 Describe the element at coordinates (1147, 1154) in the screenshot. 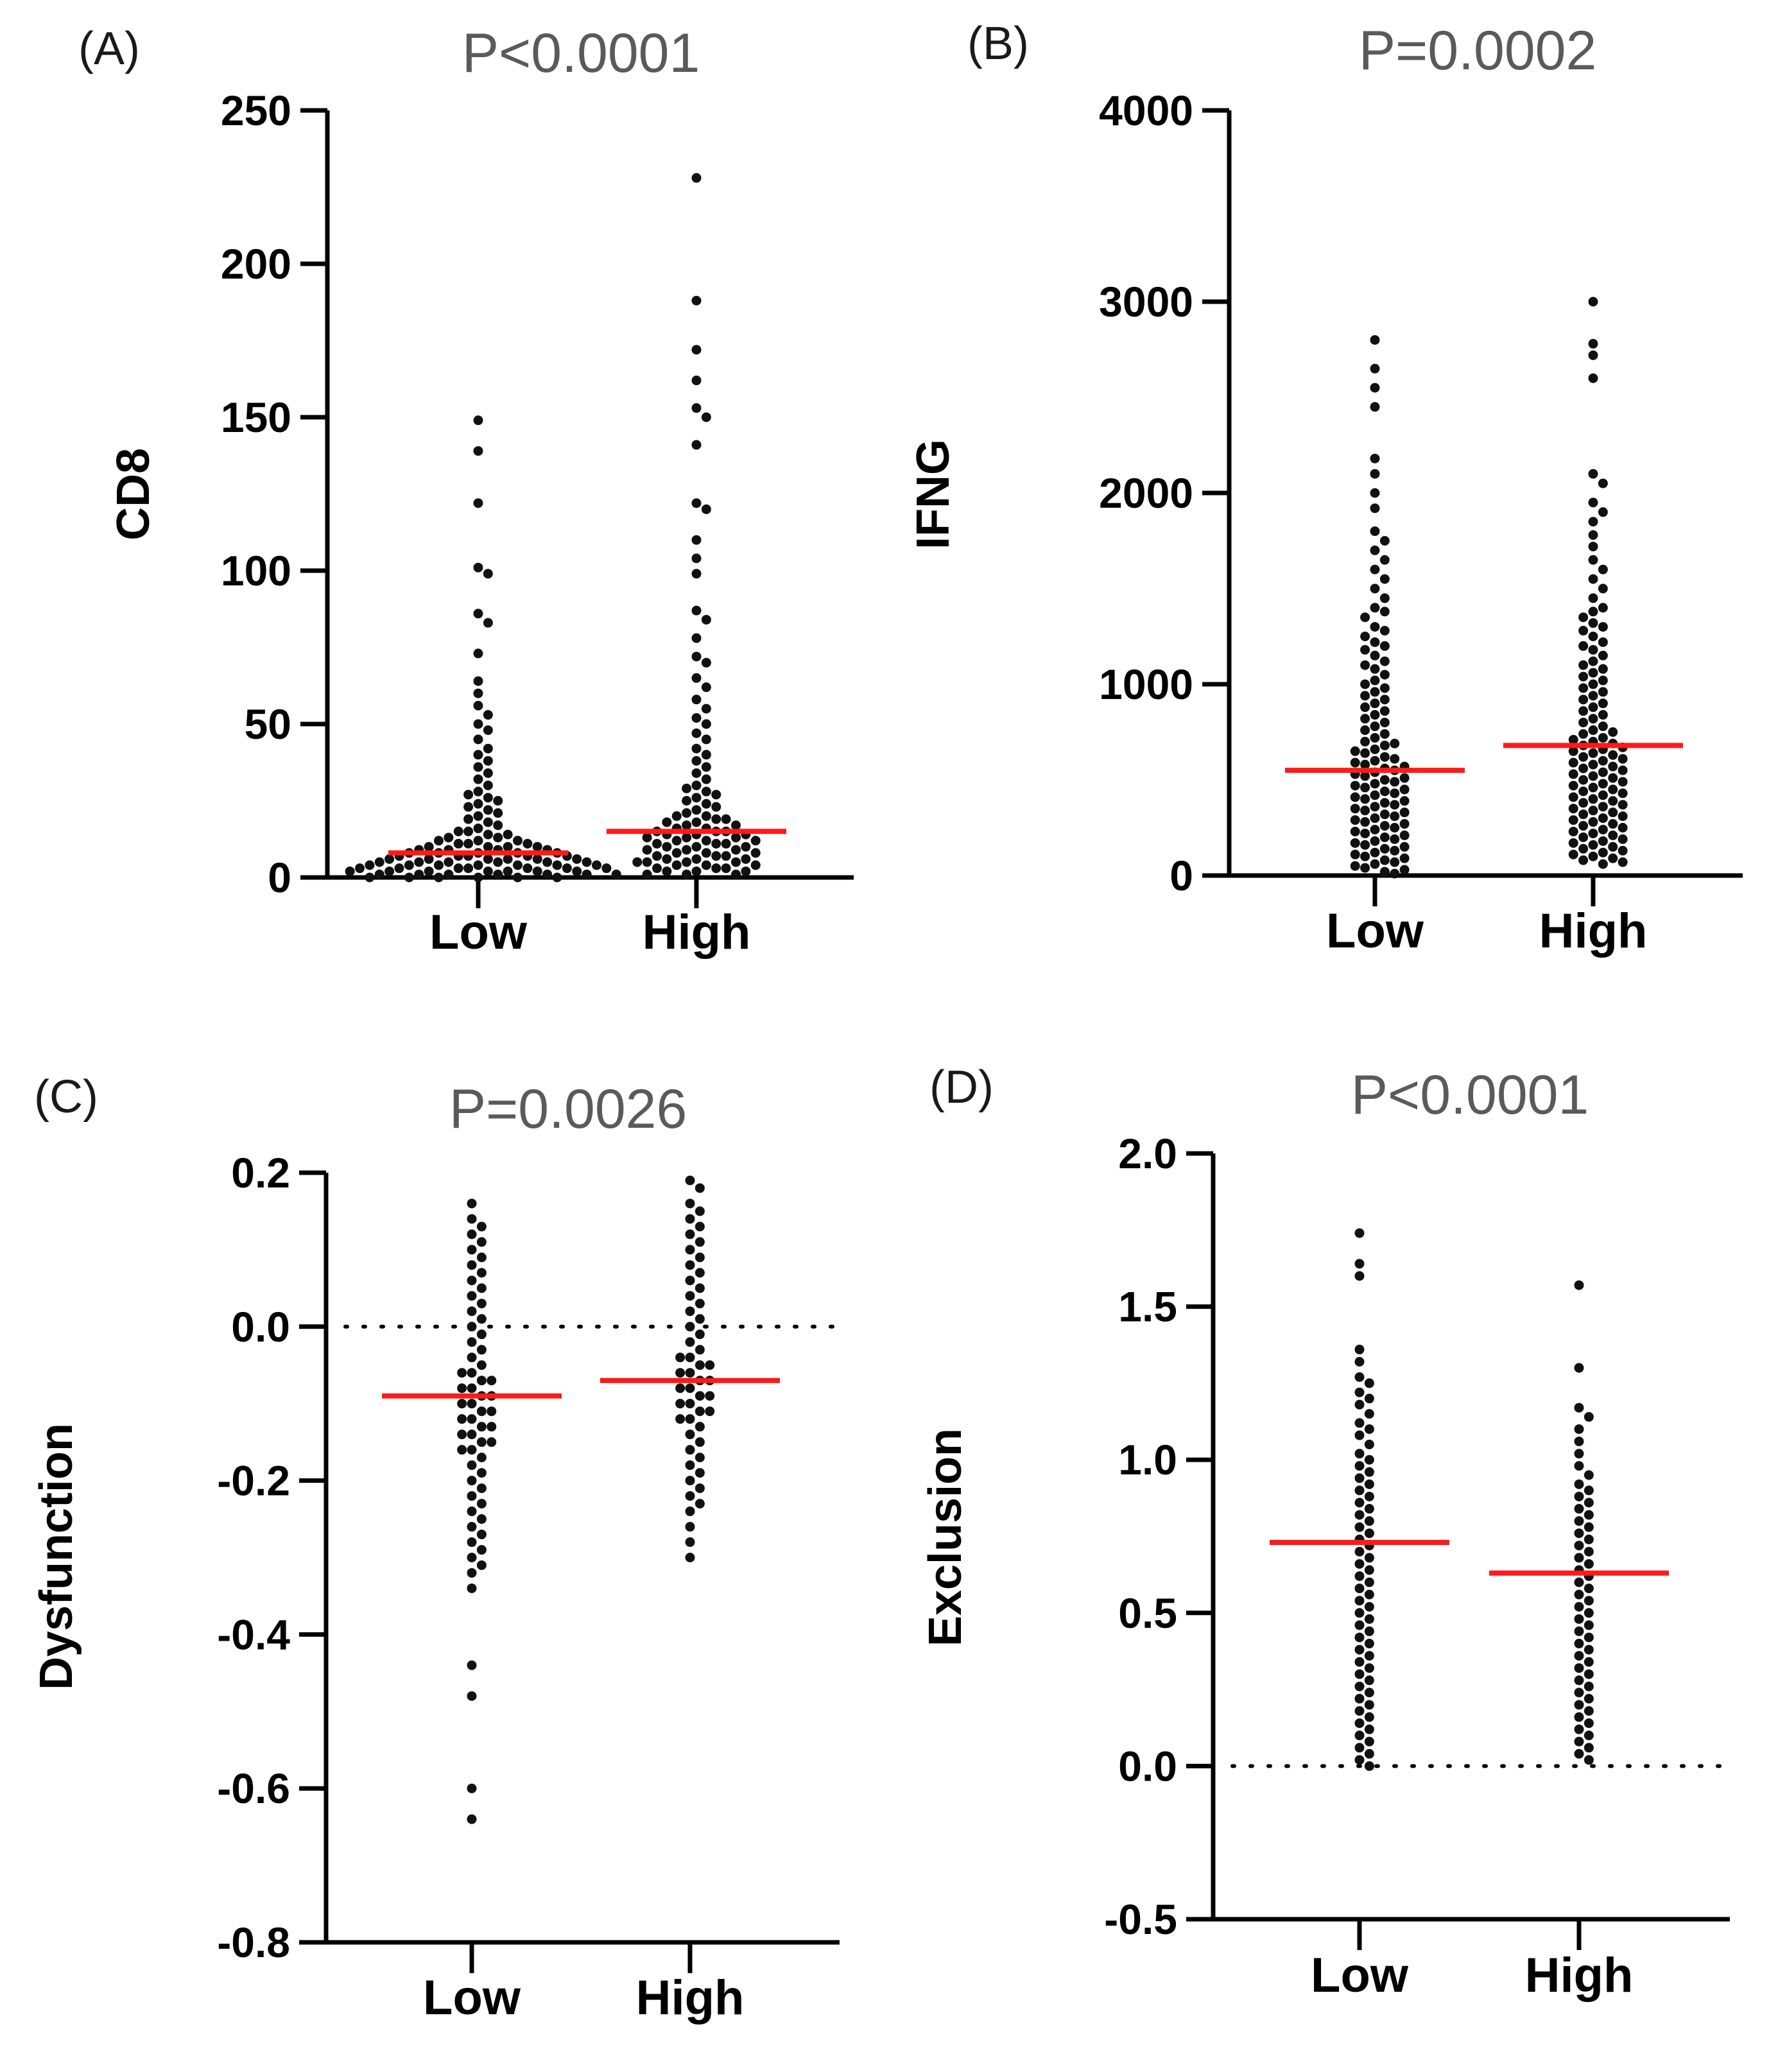

I see `y-tick-label: 2.0` at that location.